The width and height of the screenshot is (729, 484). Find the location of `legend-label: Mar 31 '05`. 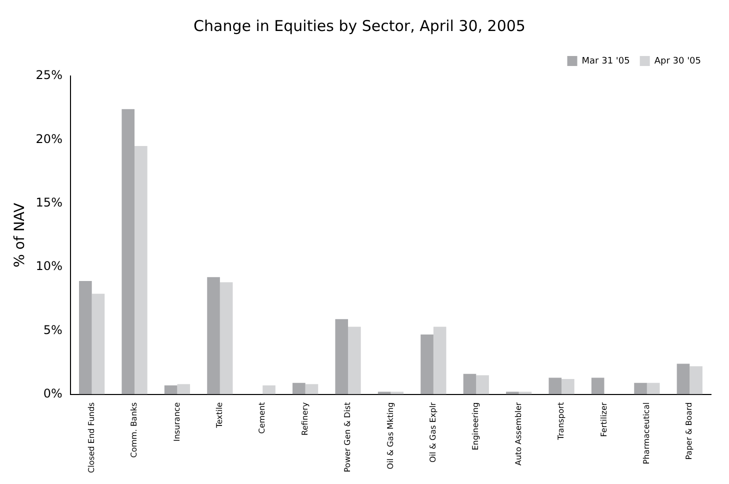

legend-label: Mar 31 '05 is located at coordinates (606, 61).